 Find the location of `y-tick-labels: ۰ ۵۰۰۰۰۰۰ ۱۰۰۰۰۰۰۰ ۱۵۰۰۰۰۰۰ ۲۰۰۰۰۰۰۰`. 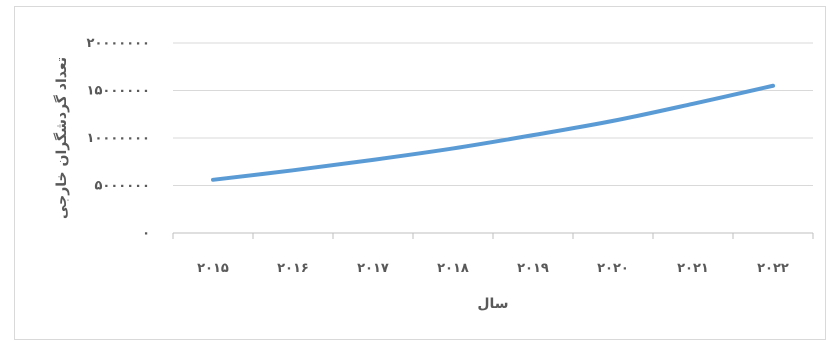

y-tick-labels: ۰ ۵۰۰۰۰۰۰ ۱۰۰۰۰۰۰۰ ۱۵۰۰۰۰۰۰ ۲۰۰۰۰۰۰۰ is located at coordinates (118, 138).